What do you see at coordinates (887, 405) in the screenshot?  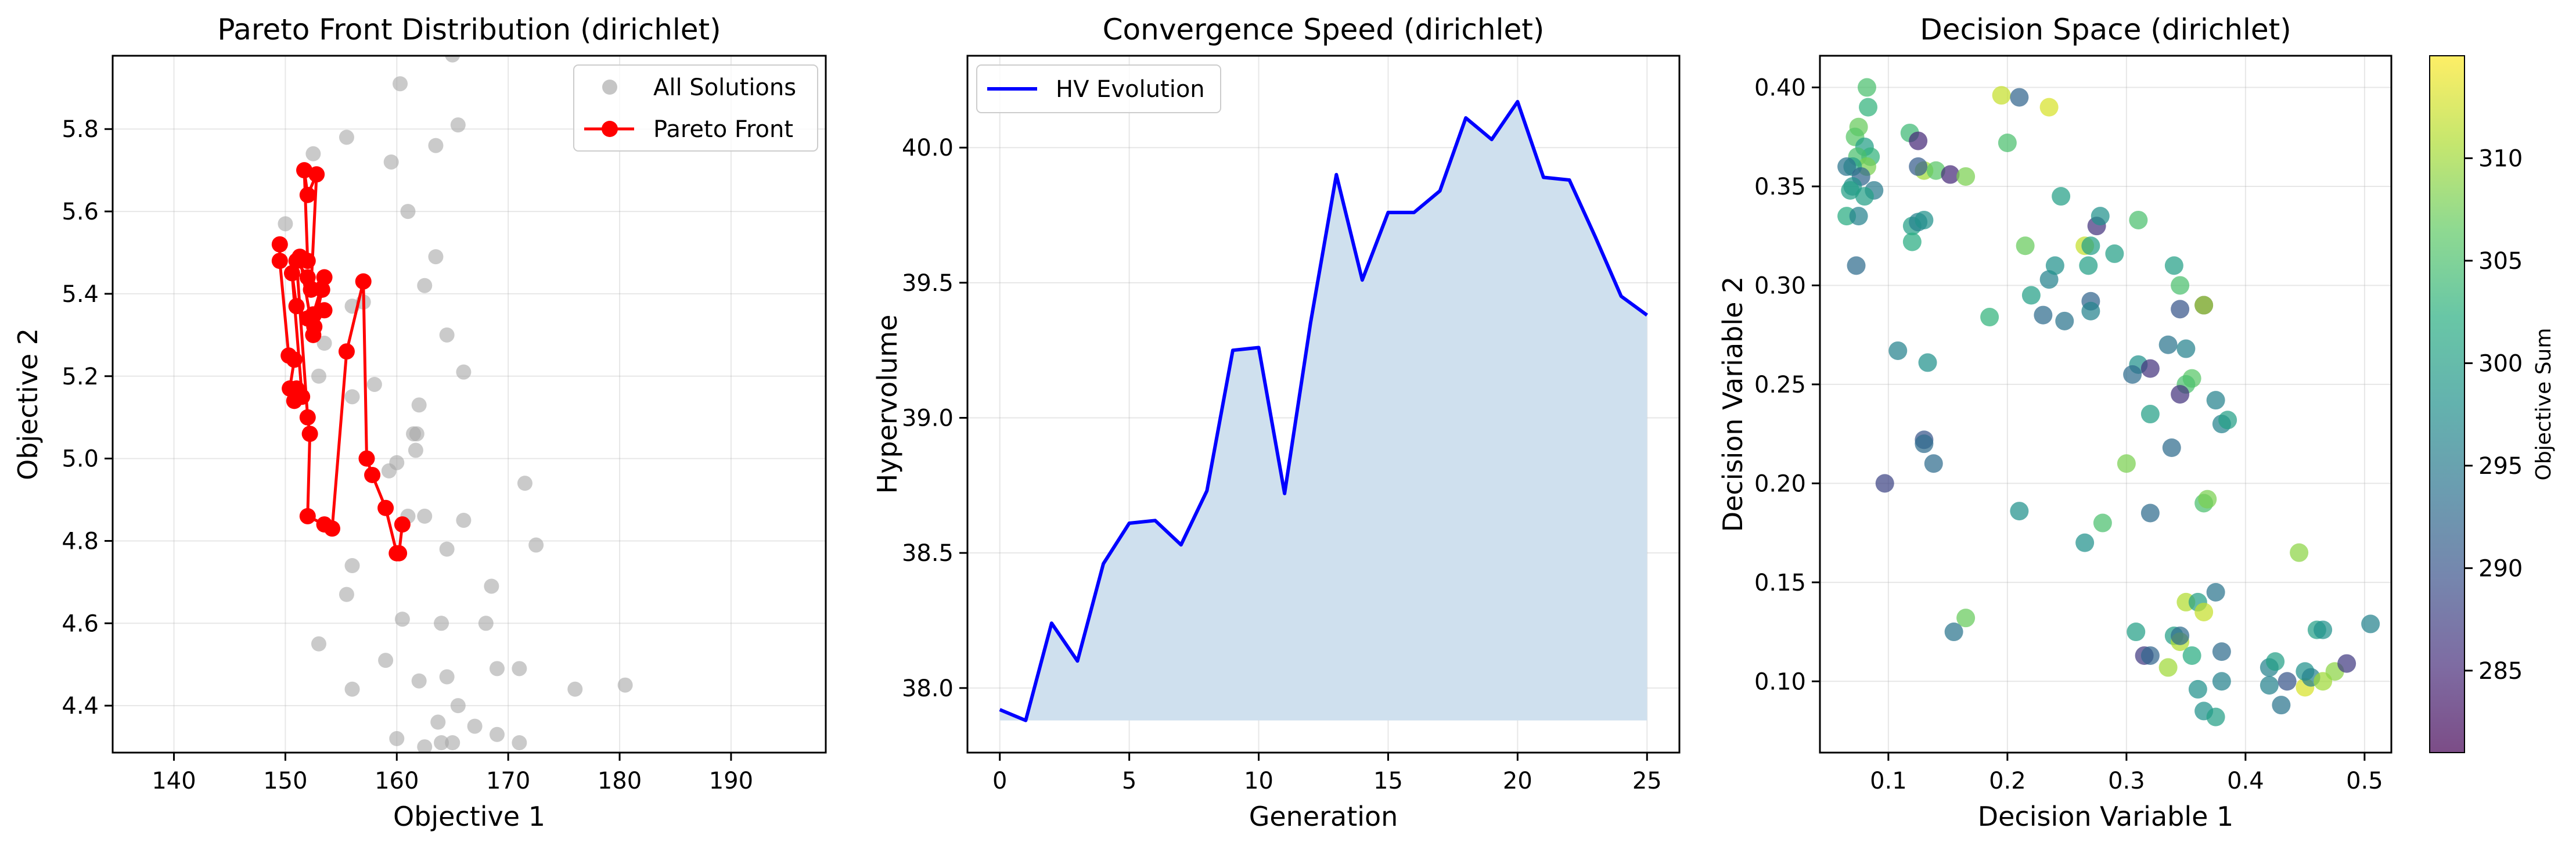 I see `y-axis-label: Hypervolume` at bounding box center [887, 405].